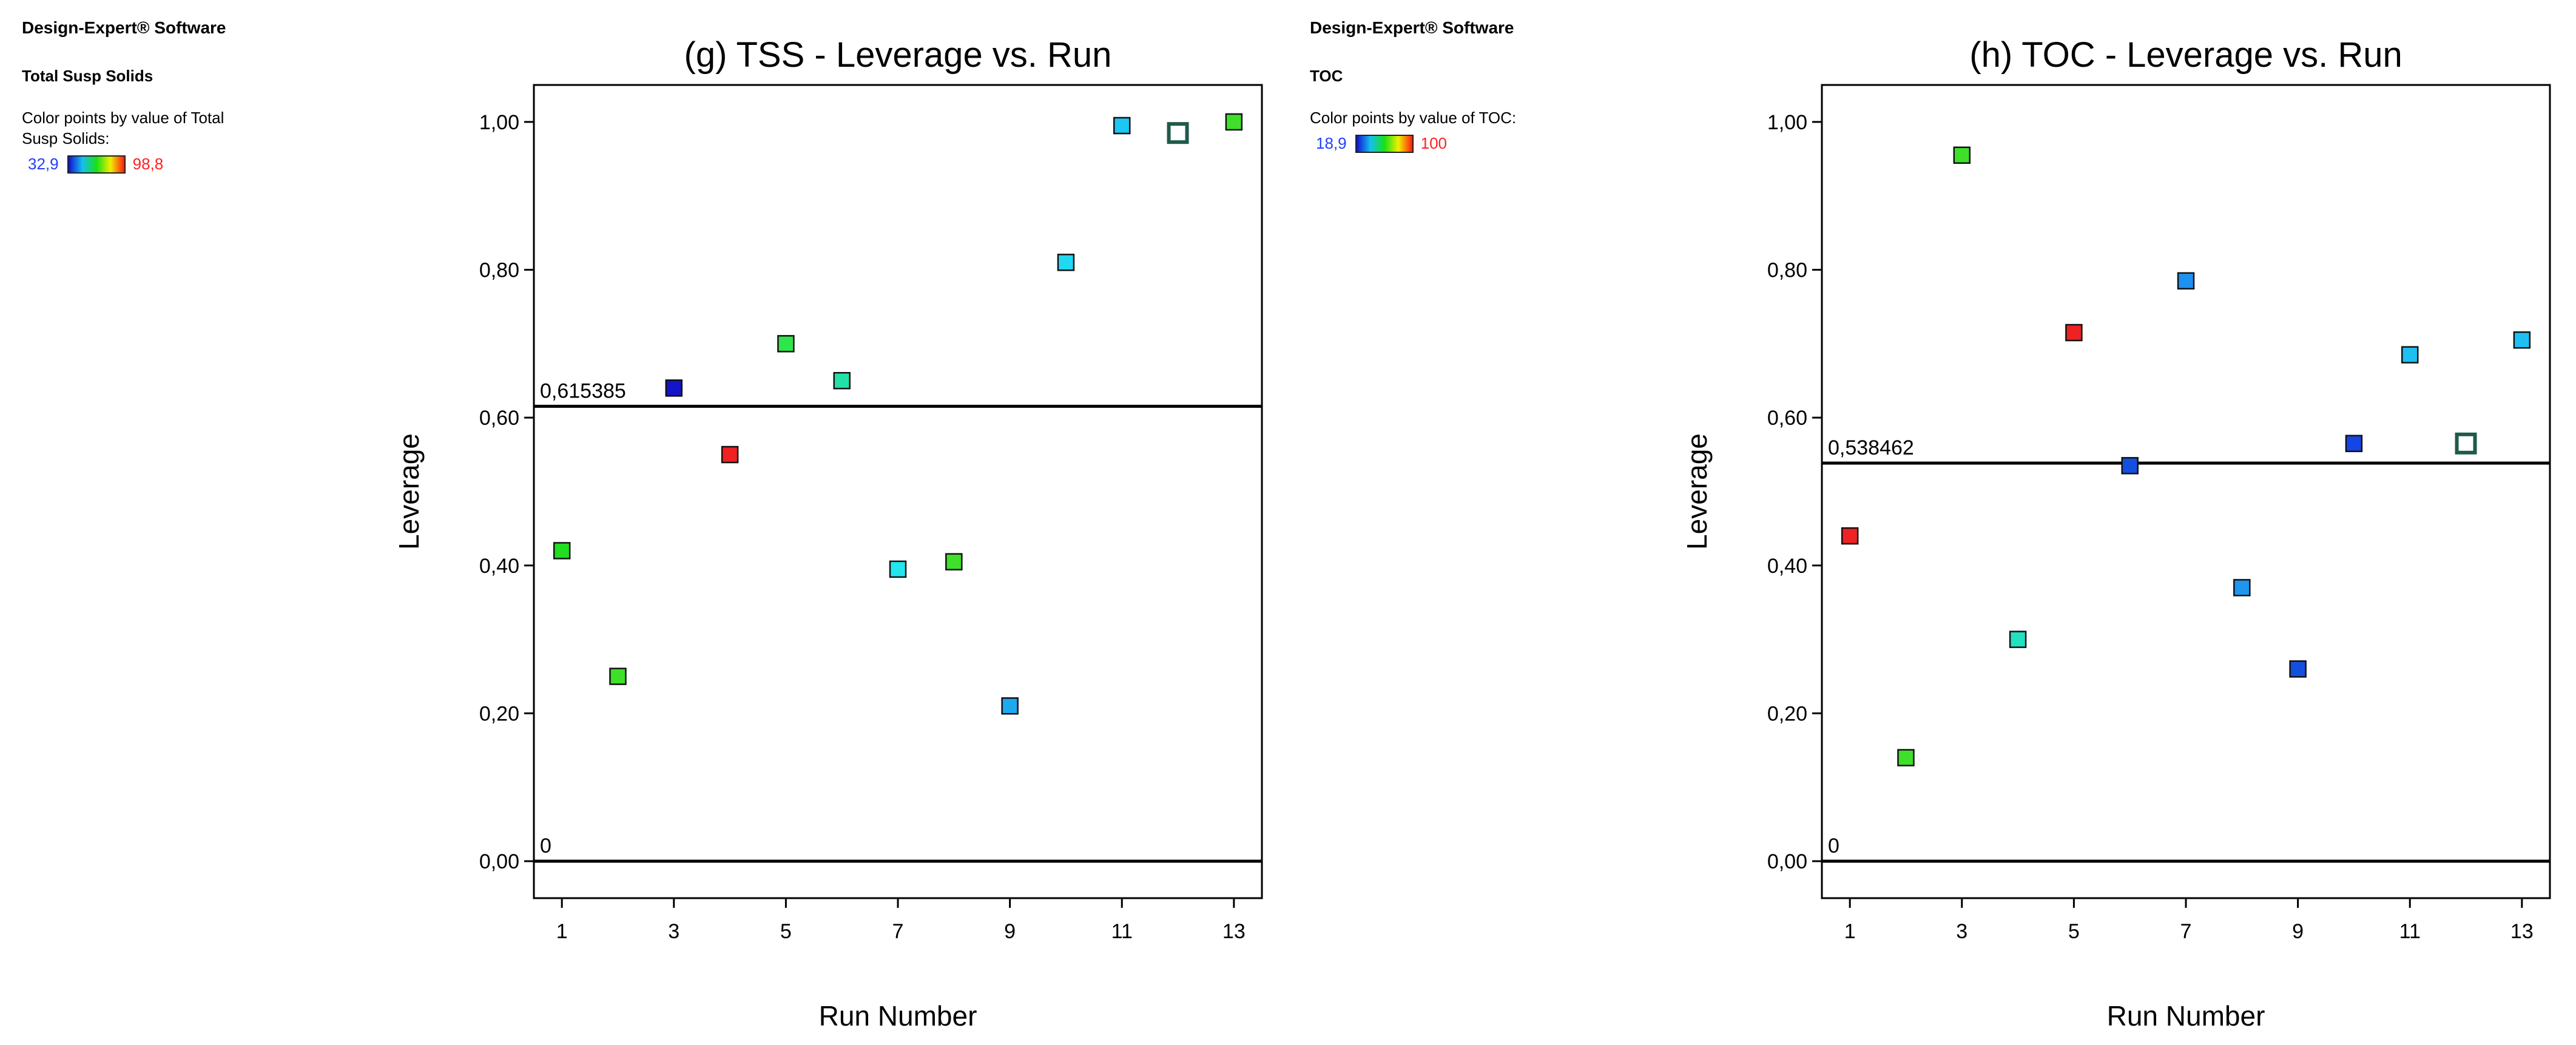 The image size is (2576, 1045). Describe the element at coordinates (583, 390) in the screenshot. I see `reference-line-label: 0,615385` at that location.